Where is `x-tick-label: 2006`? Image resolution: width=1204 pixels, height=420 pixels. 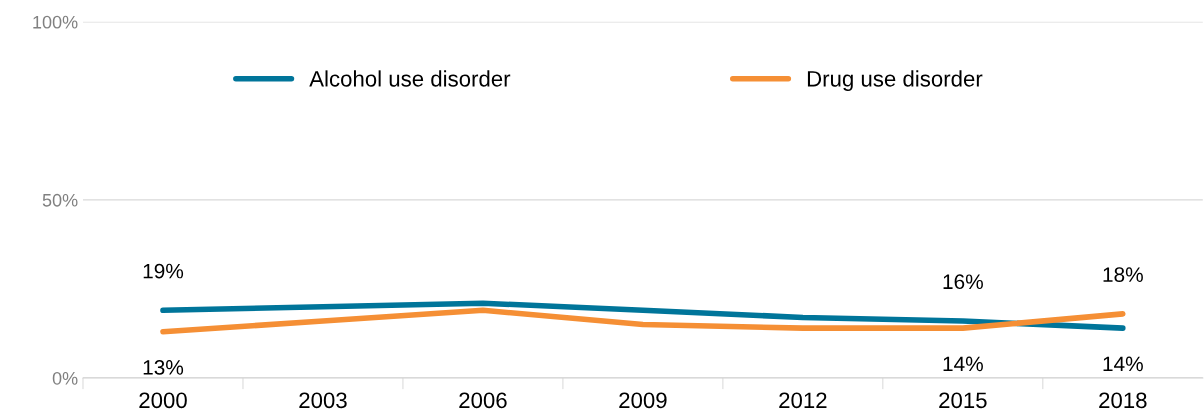 x-tick-label: 2006 is located at coordinates (483, 400).